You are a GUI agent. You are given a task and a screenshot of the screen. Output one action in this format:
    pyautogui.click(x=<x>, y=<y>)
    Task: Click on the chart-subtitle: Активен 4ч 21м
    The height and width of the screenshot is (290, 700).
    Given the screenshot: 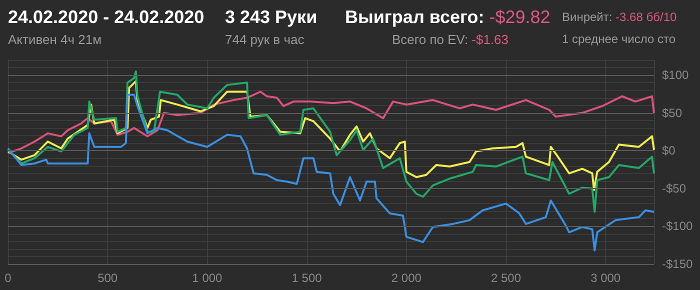 What is the action you would take?
    pyautogui.click(x=55, y=39)
    